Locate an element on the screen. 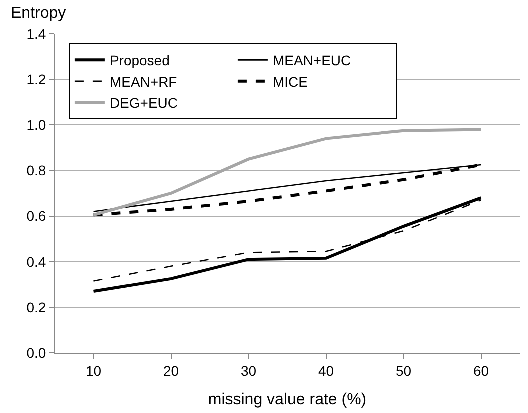 This screenshot has width=528, height=413. legend-label: MICE is located at coordinates (290, 82).